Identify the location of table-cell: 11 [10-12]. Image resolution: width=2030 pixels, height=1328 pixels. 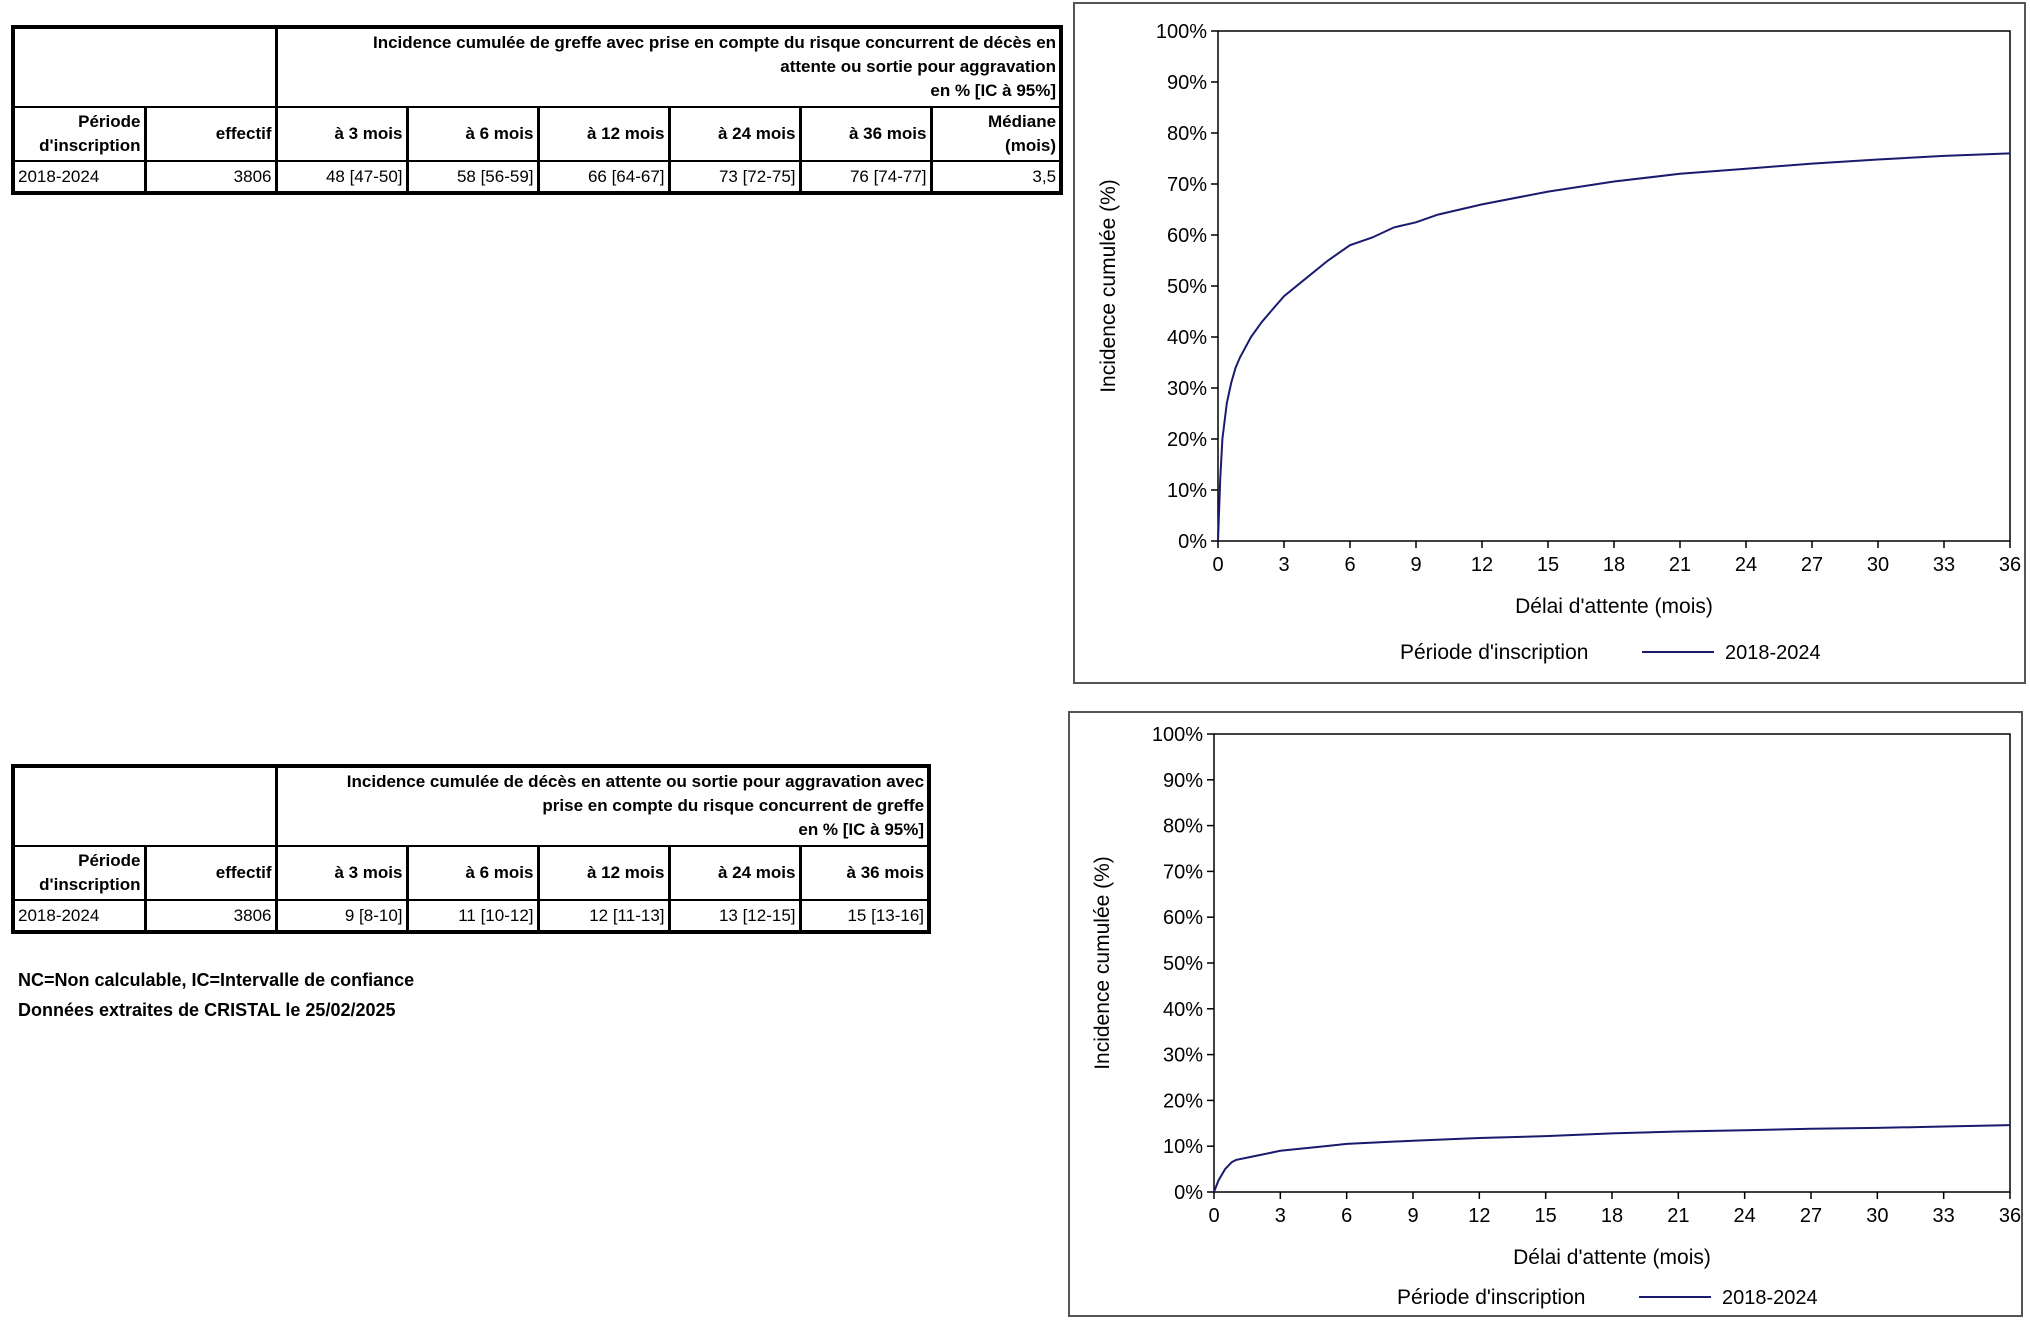
(472, 916).